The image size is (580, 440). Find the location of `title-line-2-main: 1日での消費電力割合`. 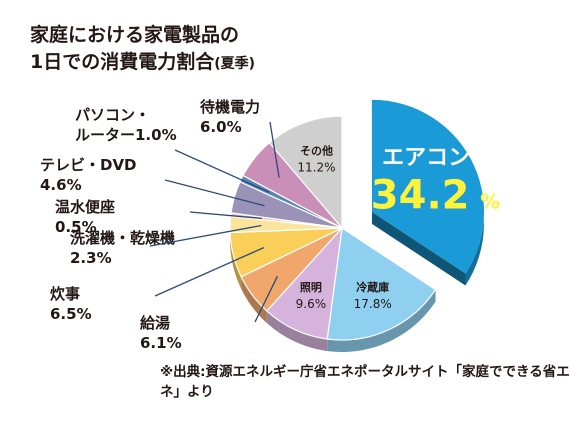

title-line-2-main: 1日での消費電力割合 is located at coordinates (122, 62).